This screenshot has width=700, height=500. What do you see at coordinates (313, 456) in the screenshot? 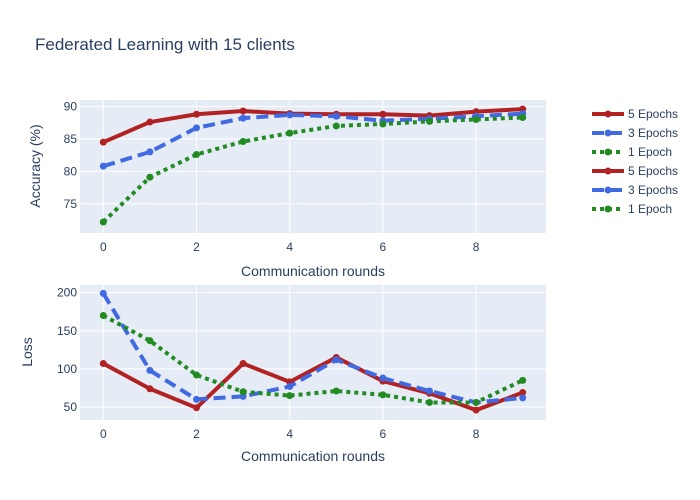
I see `loss-x-axis-title: Communication rounds` at bounding box center [313, 456].